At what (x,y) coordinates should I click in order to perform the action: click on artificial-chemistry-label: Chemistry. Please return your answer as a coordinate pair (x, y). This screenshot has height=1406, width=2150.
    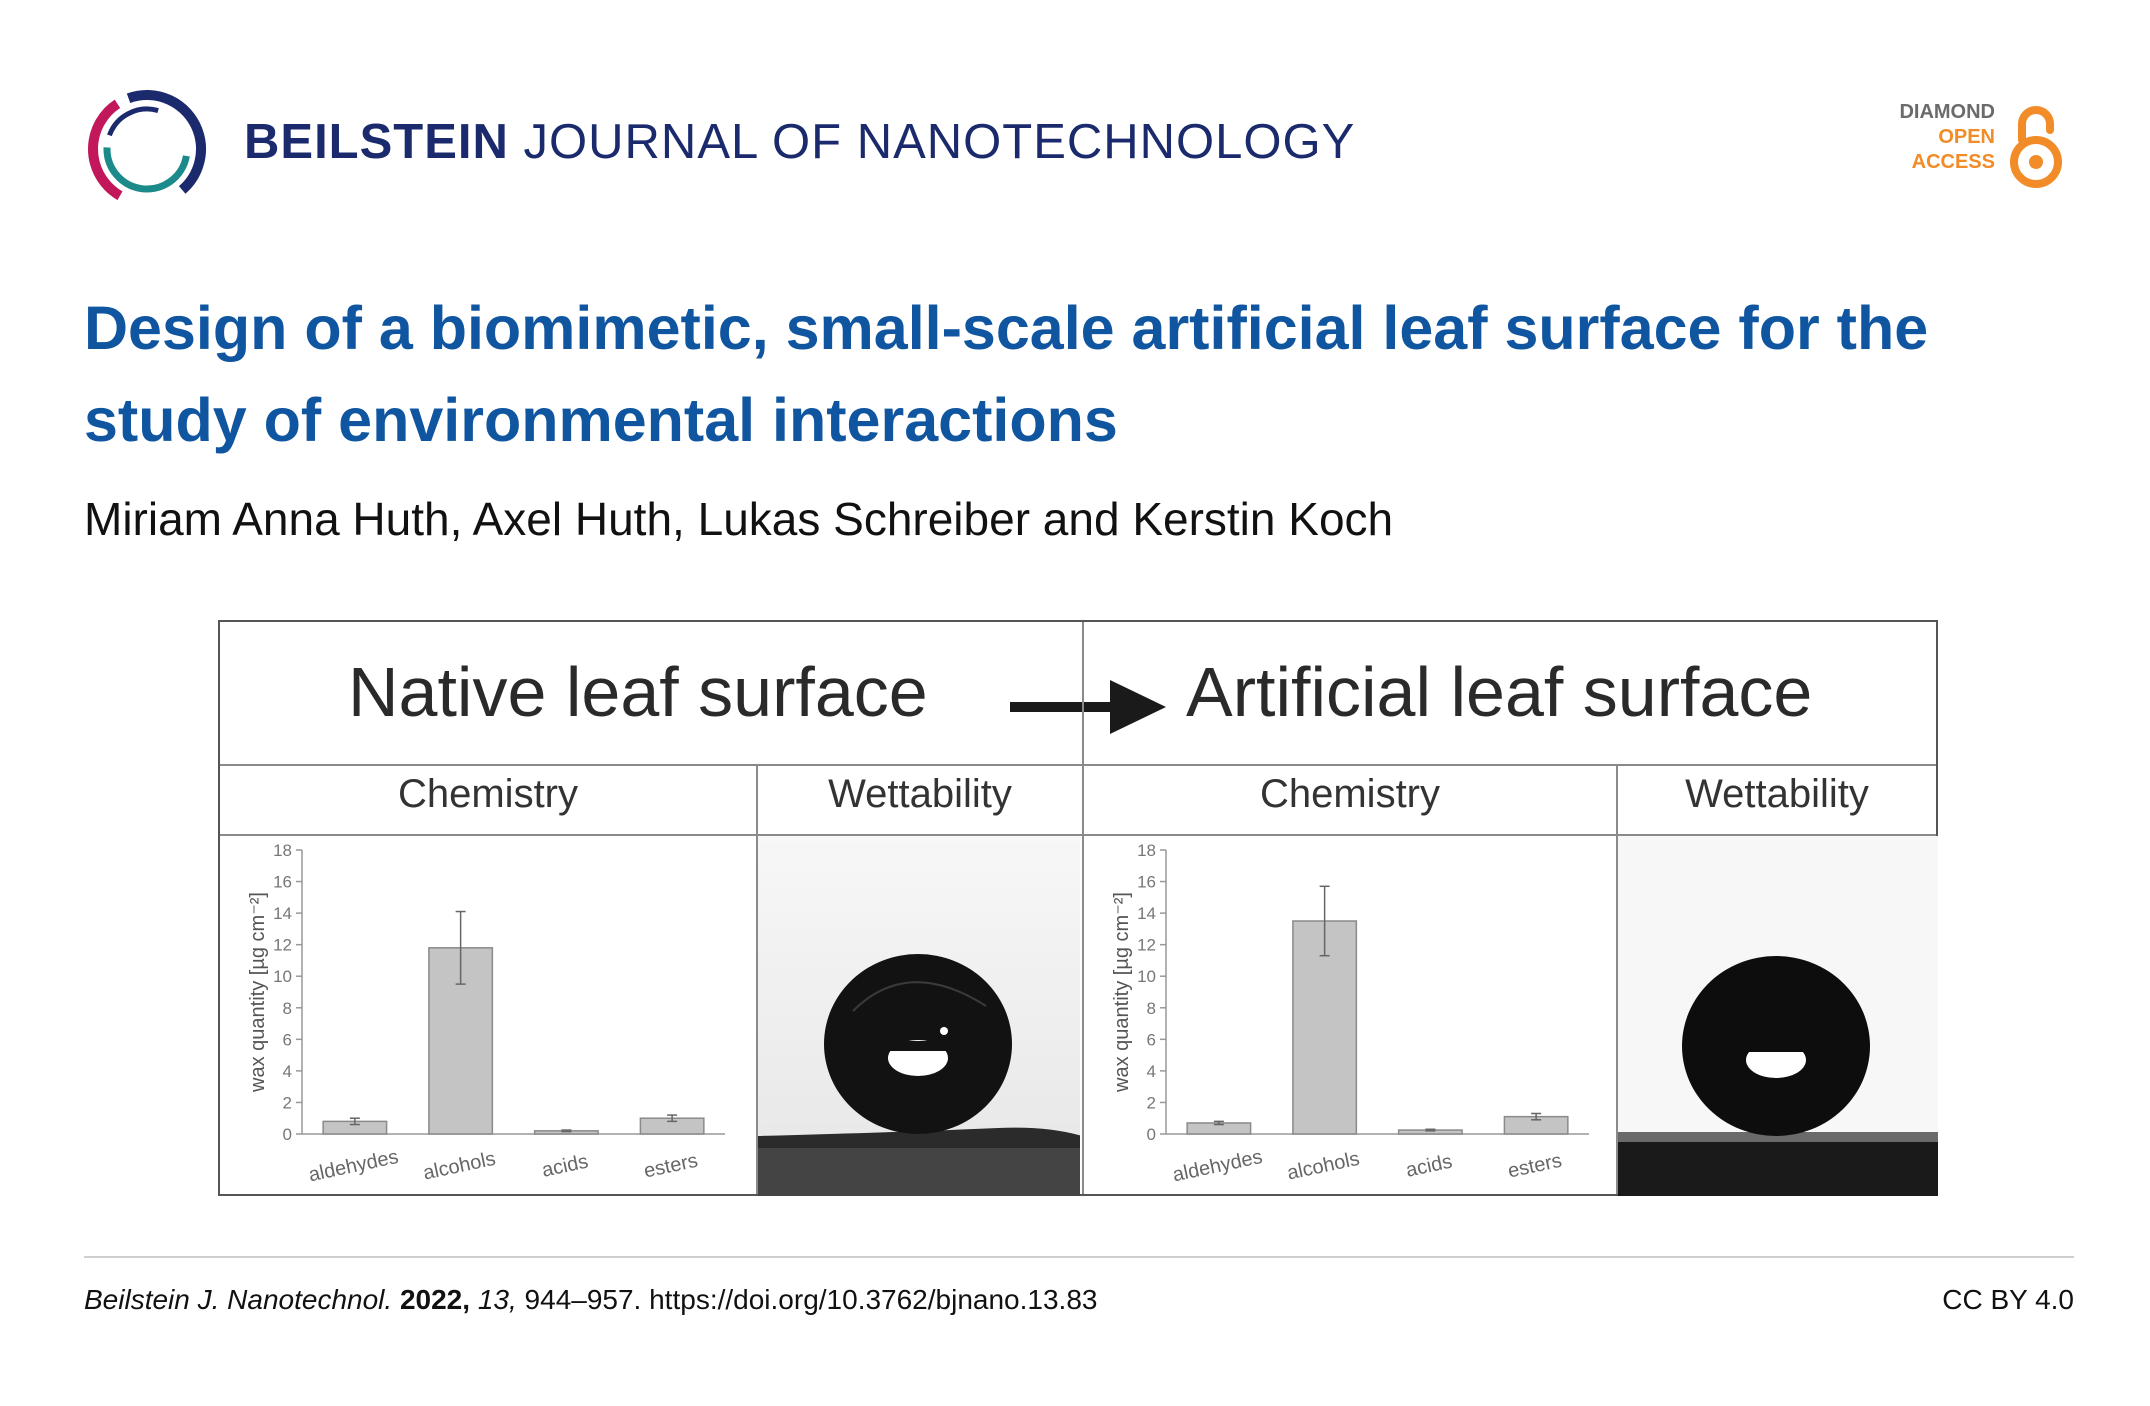
    Looking at the image, I should click on (1350, 794).